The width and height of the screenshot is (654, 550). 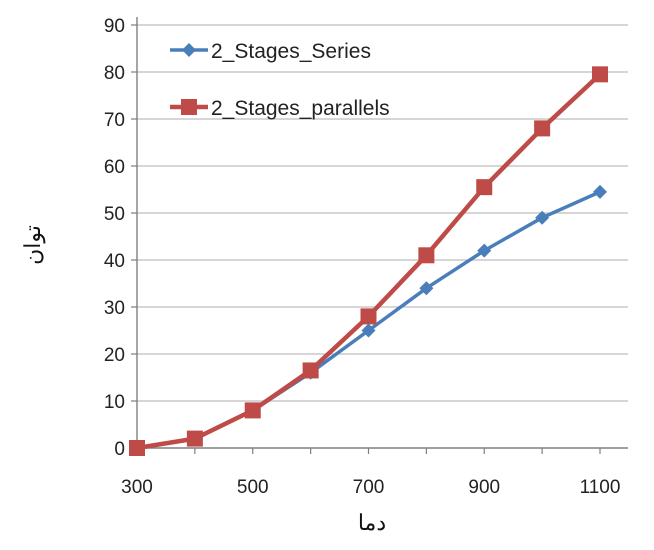 I want to click on legend-entry: 2_Stages_parallels, so click(x=280, y=108).